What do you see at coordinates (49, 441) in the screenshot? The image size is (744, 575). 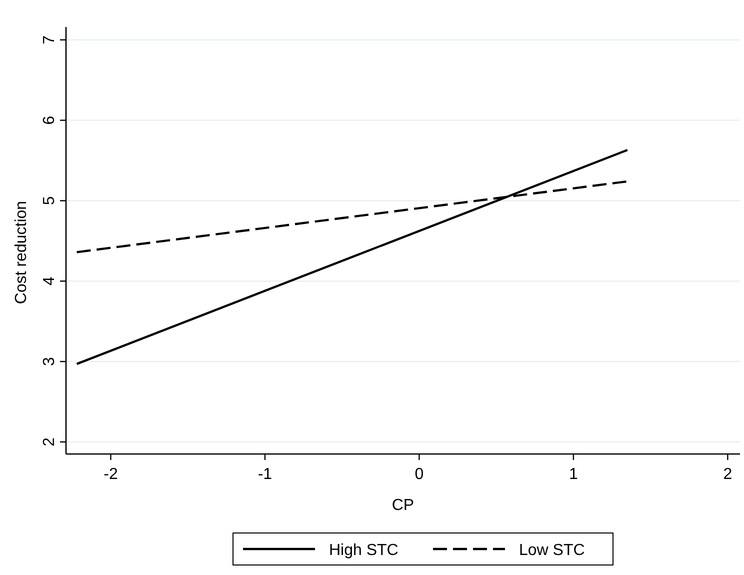 I see `y-tick-label: 2` at bounding box center [49, 441].